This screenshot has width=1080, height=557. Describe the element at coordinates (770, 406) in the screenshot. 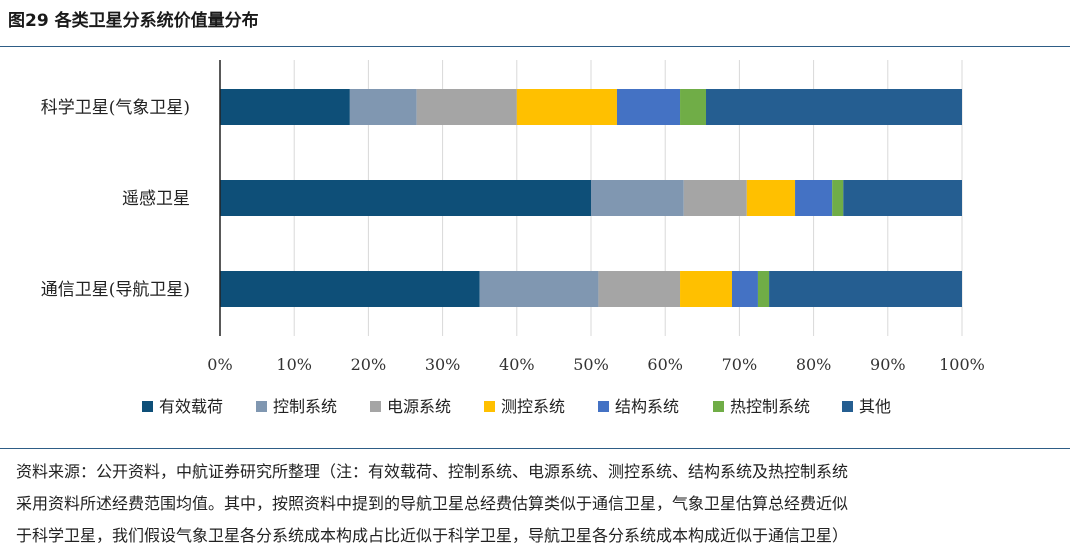

I see `legend-label: 热控制系统` at that location.